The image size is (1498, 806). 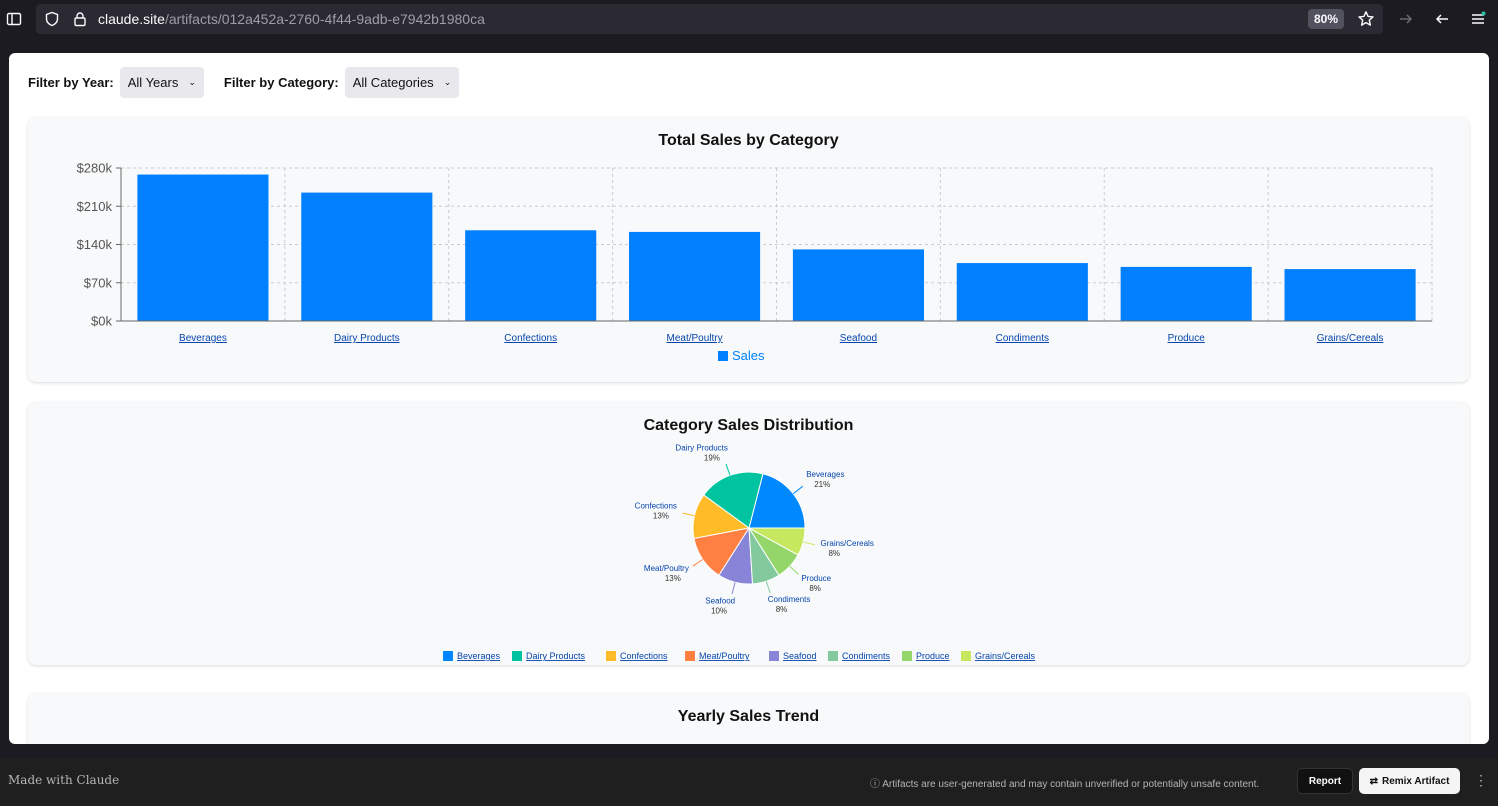 I want to click on year-filter-select: All Years ⌄, so click(x=161, y=82).